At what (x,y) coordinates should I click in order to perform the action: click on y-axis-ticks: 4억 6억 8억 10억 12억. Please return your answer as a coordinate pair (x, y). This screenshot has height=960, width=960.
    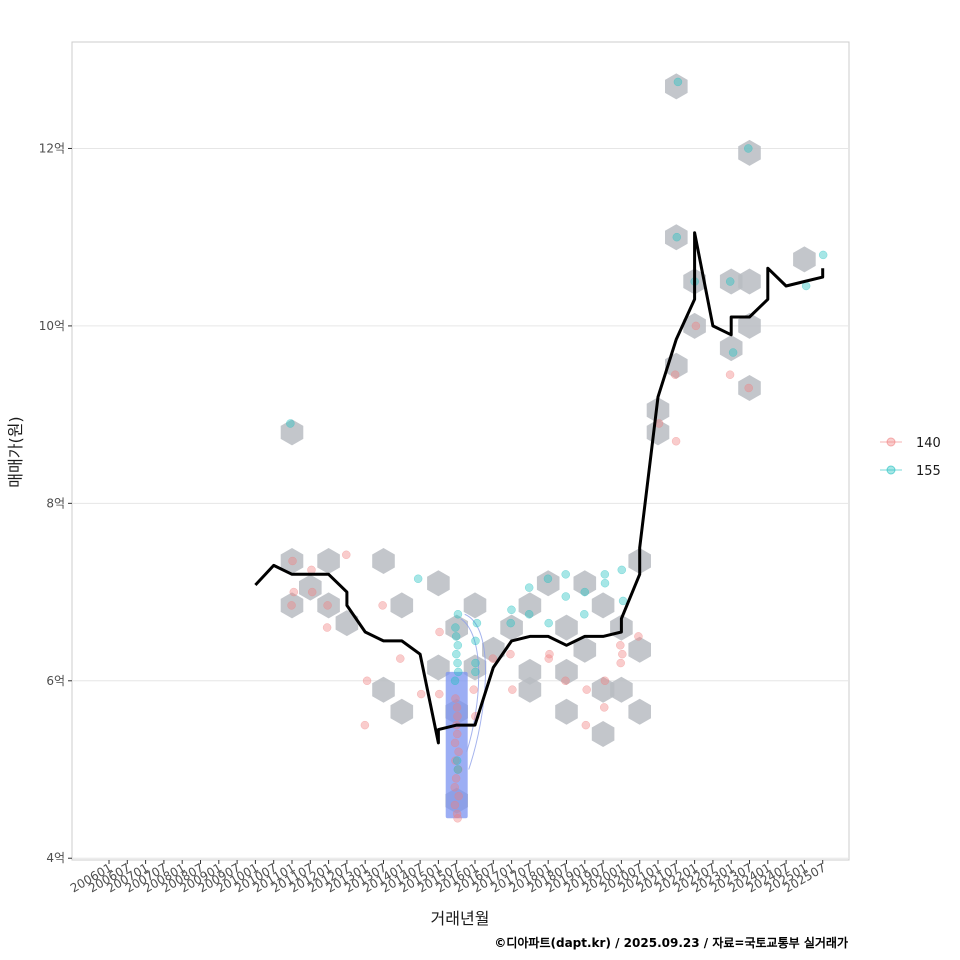
    Looking at the image, I should click on (55, 503).